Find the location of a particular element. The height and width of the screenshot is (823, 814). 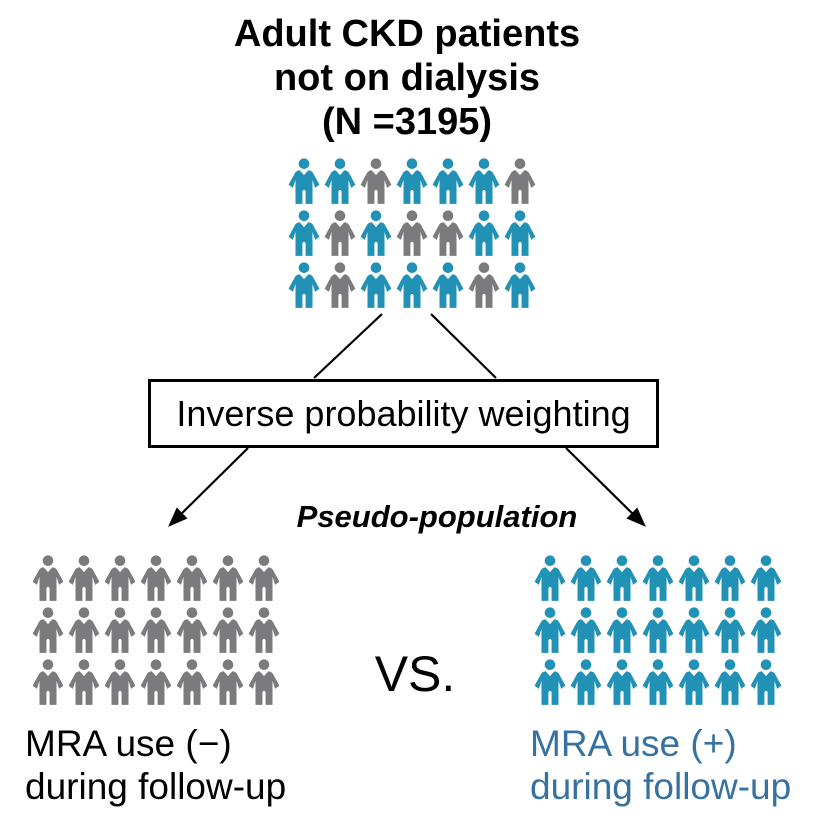

connector-line-left is located at coordinates (348, 346).